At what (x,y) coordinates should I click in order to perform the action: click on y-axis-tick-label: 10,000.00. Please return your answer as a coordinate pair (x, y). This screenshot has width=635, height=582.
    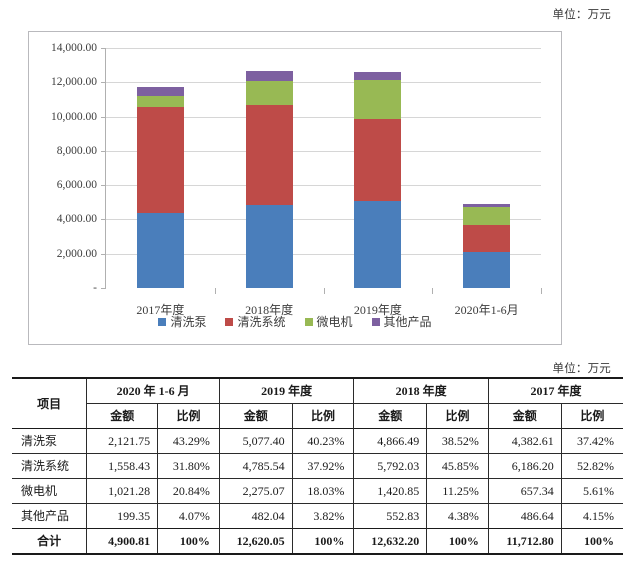
    Looking at the image, I should click on (74, 116).